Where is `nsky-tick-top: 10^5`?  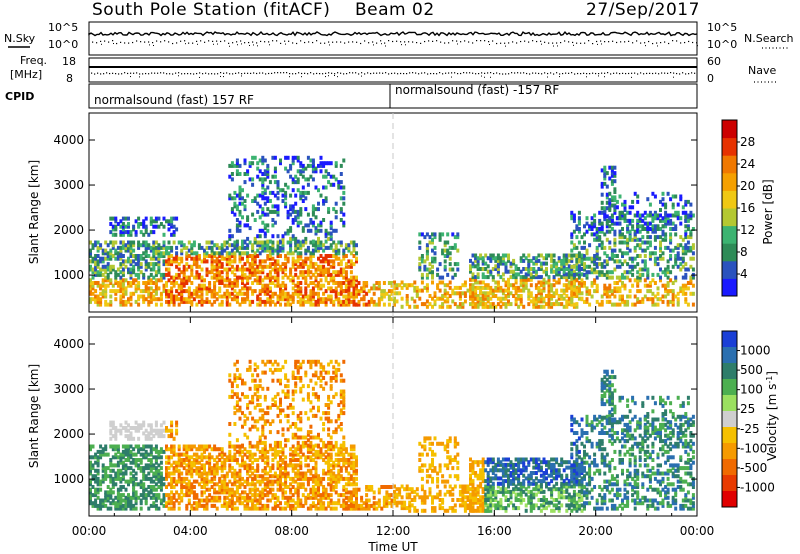 nsky-tick-top: 10^5 is located at coordinates (63, 27).